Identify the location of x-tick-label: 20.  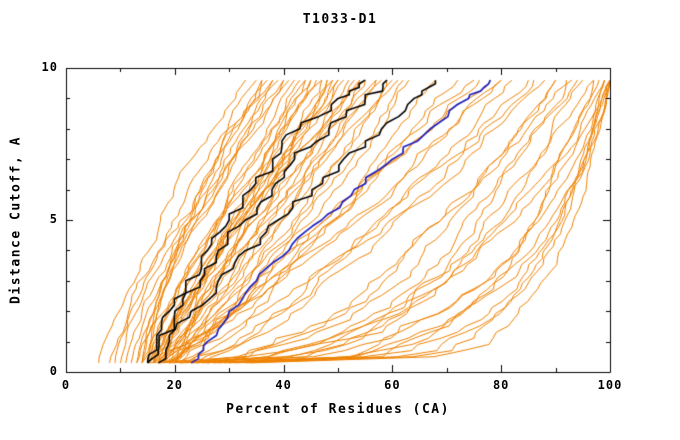
(175, 385).